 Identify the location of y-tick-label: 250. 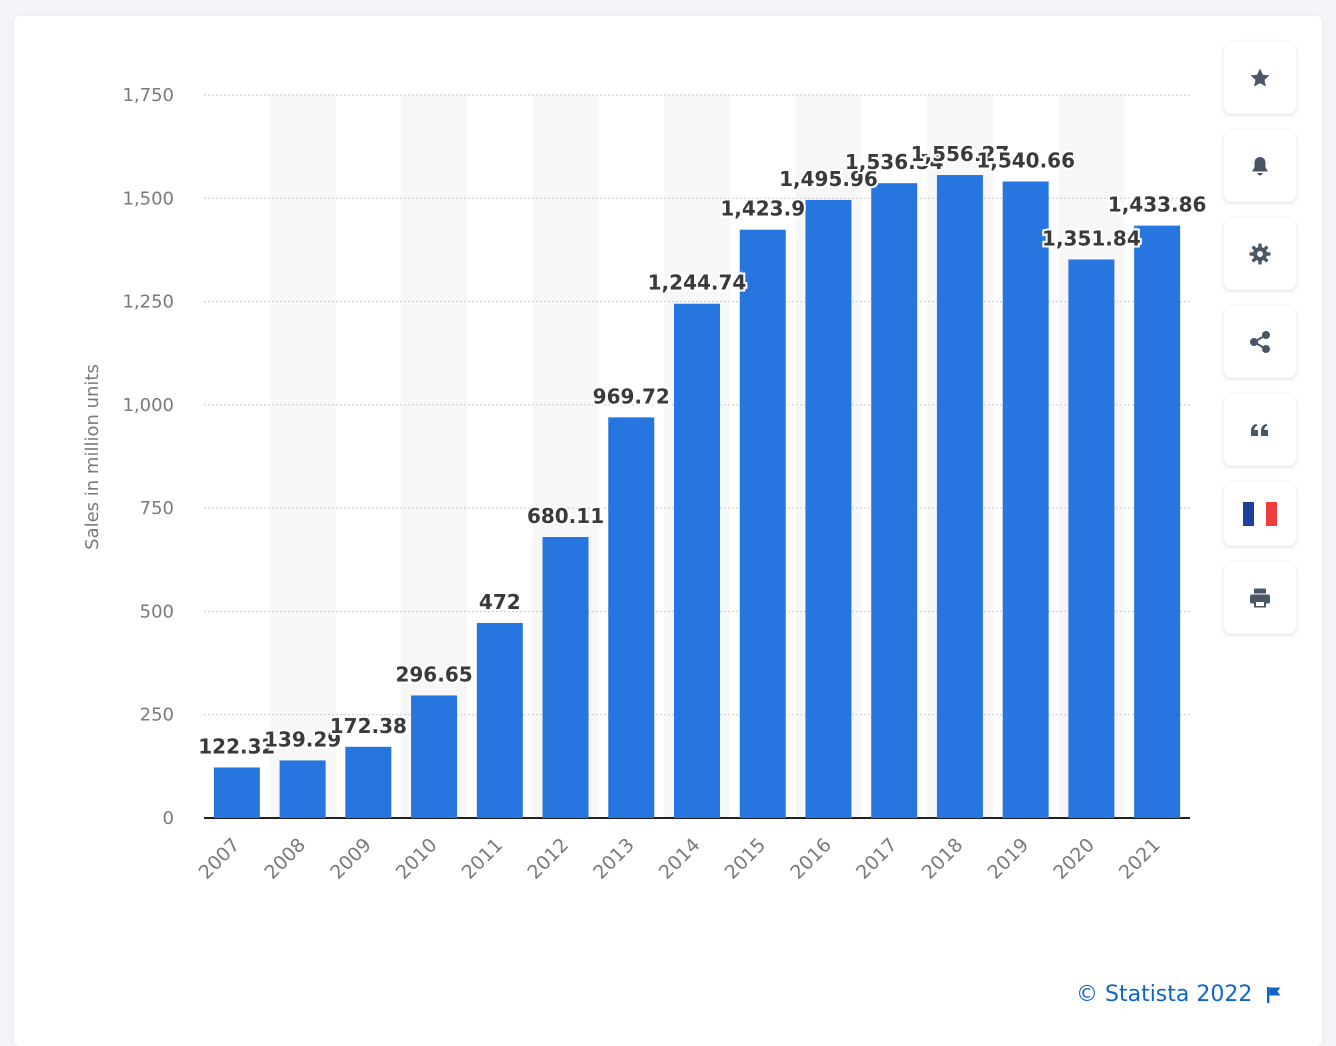
(157, 715).